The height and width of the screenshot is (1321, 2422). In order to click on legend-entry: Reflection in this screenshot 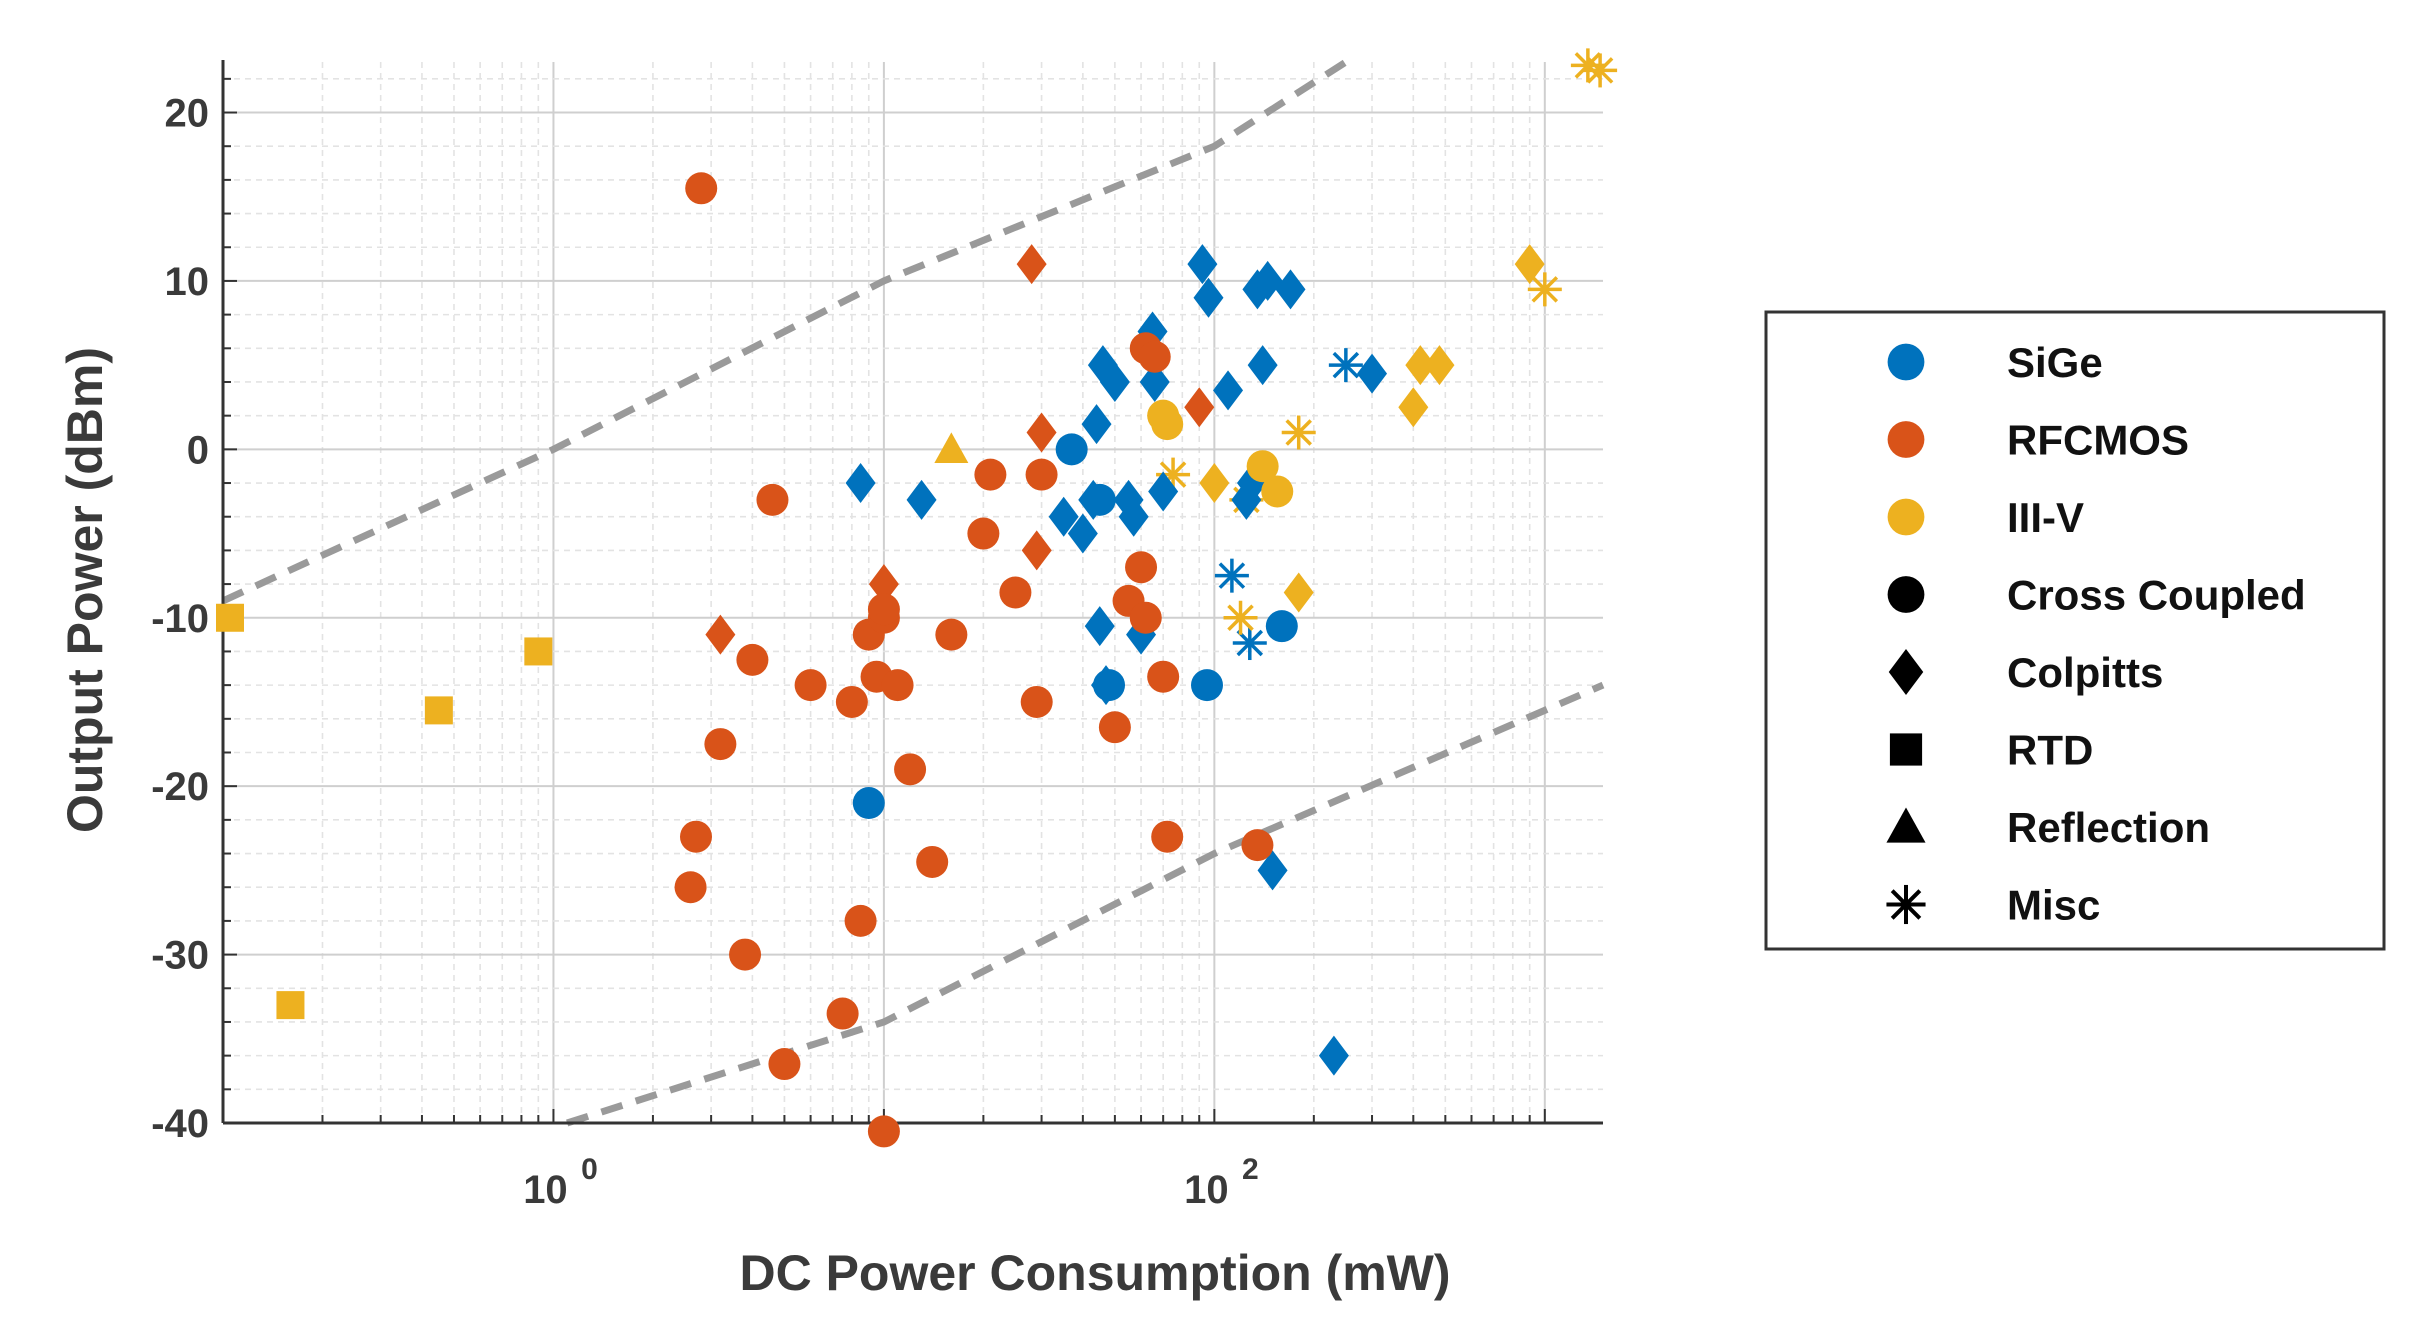, I will do `click(2048, 827)`.